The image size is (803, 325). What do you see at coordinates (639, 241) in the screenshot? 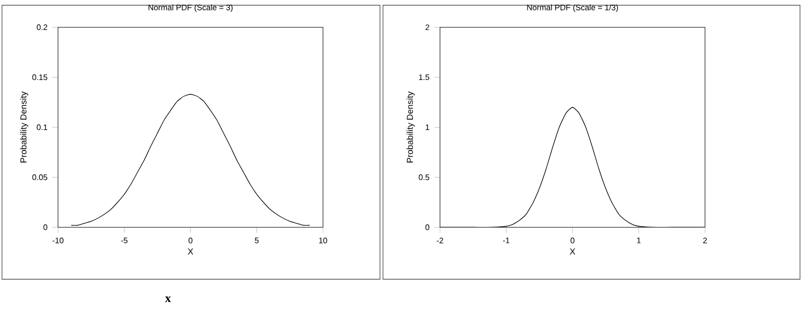
I see `x-tick-label: 1` at bounding box center [639, 241].